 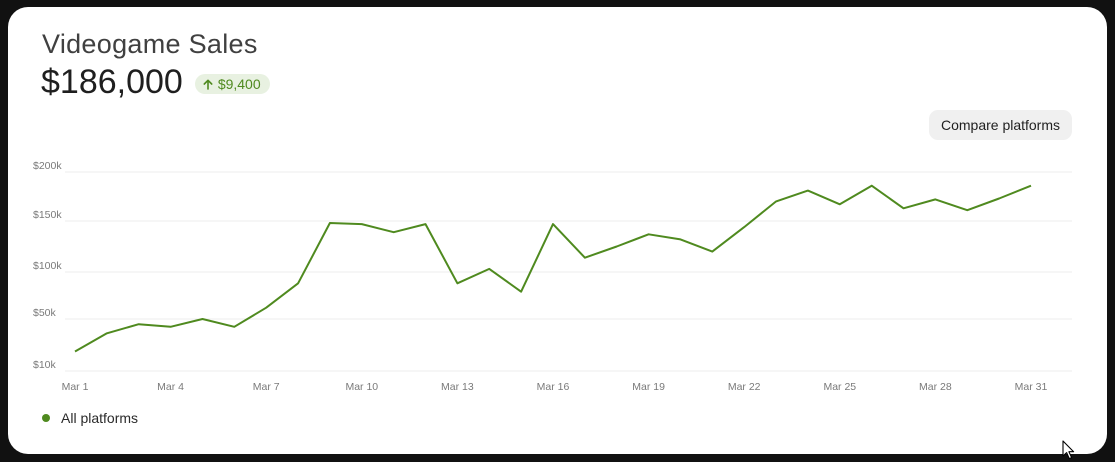 I want to click on x-tick-label: Mar 31, so click(x=1031, y=387).